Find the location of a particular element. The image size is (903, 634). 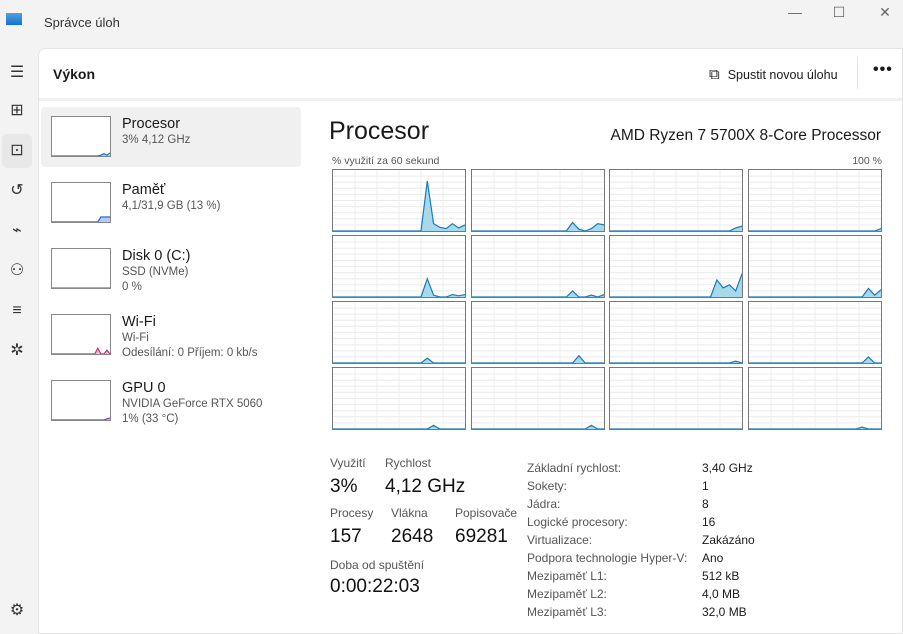

sidebar-item-detail: 0 % is located at coordinates (132, 287).